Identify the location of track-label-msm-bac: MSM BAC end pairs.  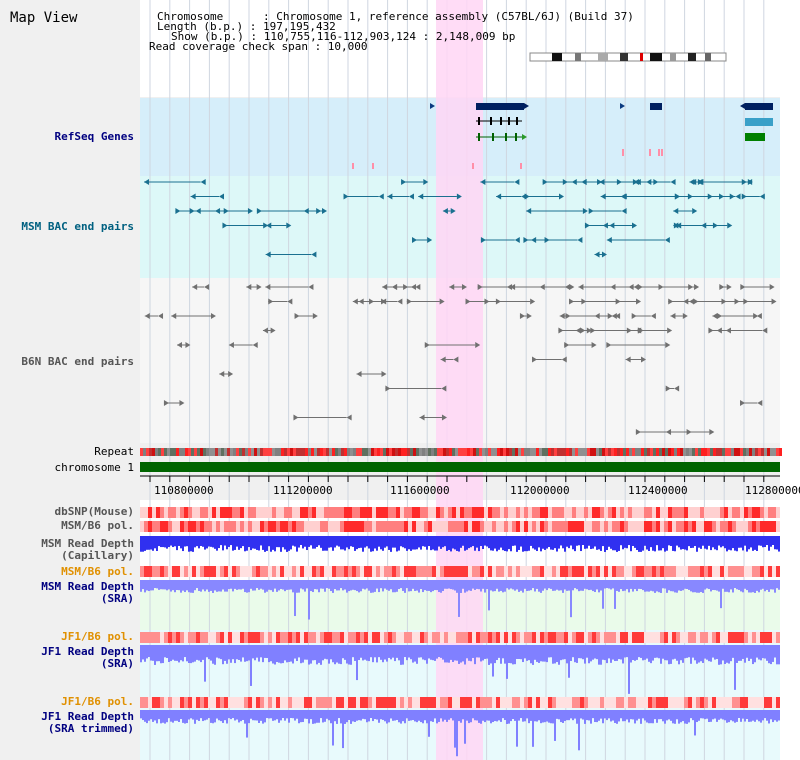
(77, 226).